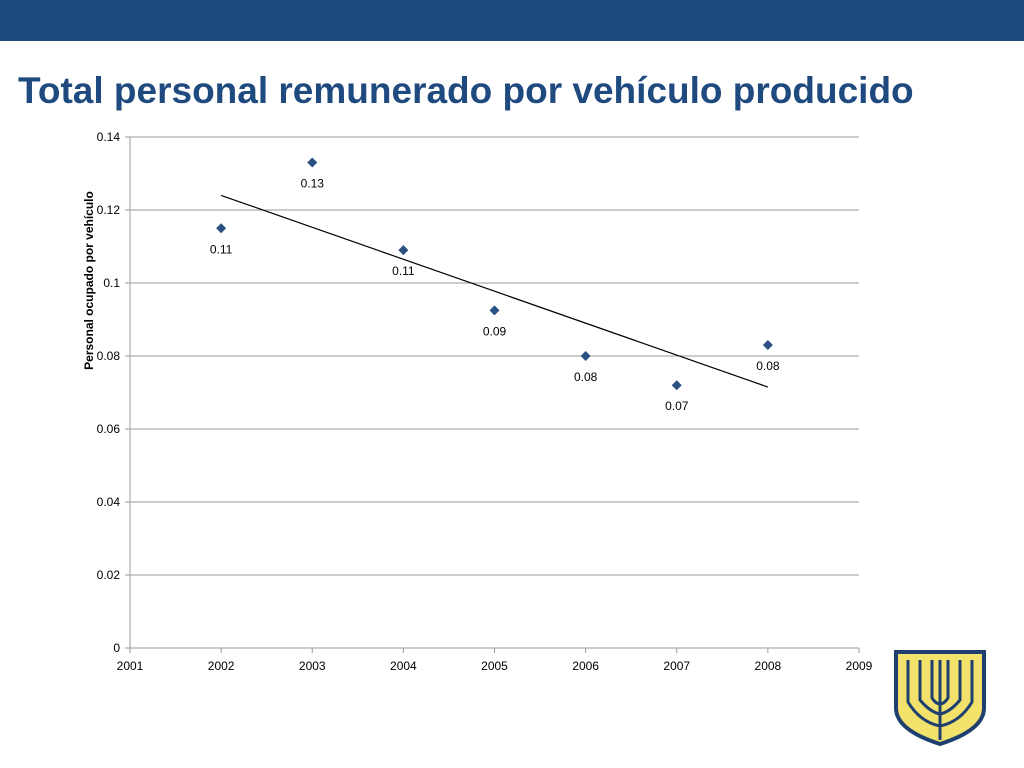 The image size is (1024, 768). Describe the element at coordinates (512, 20) in the screenshot. I see `header-band` at that location.